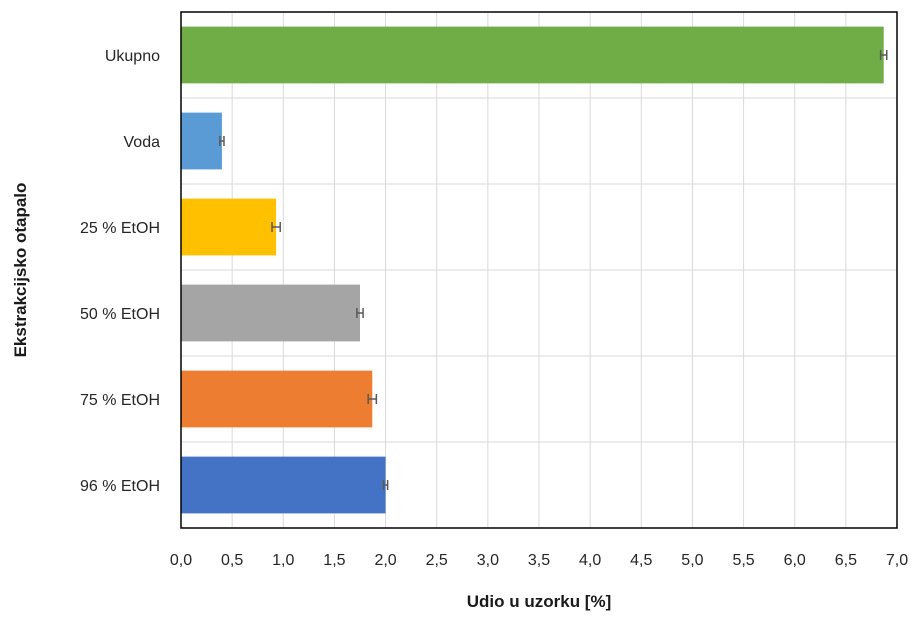 Image resolution: width=918 pixels, height=619 pixels. Describe the element at coordinates (181, 560) in the screenshot. I see `x-tick-label: 0,0` at that location.